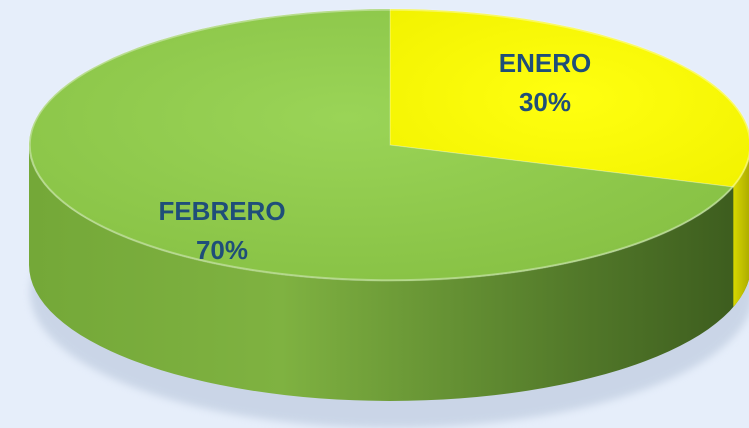 The height and width of the screenshot is (428, 749). I want to click on slice-label-enero: ENERO, so click(545, 63).